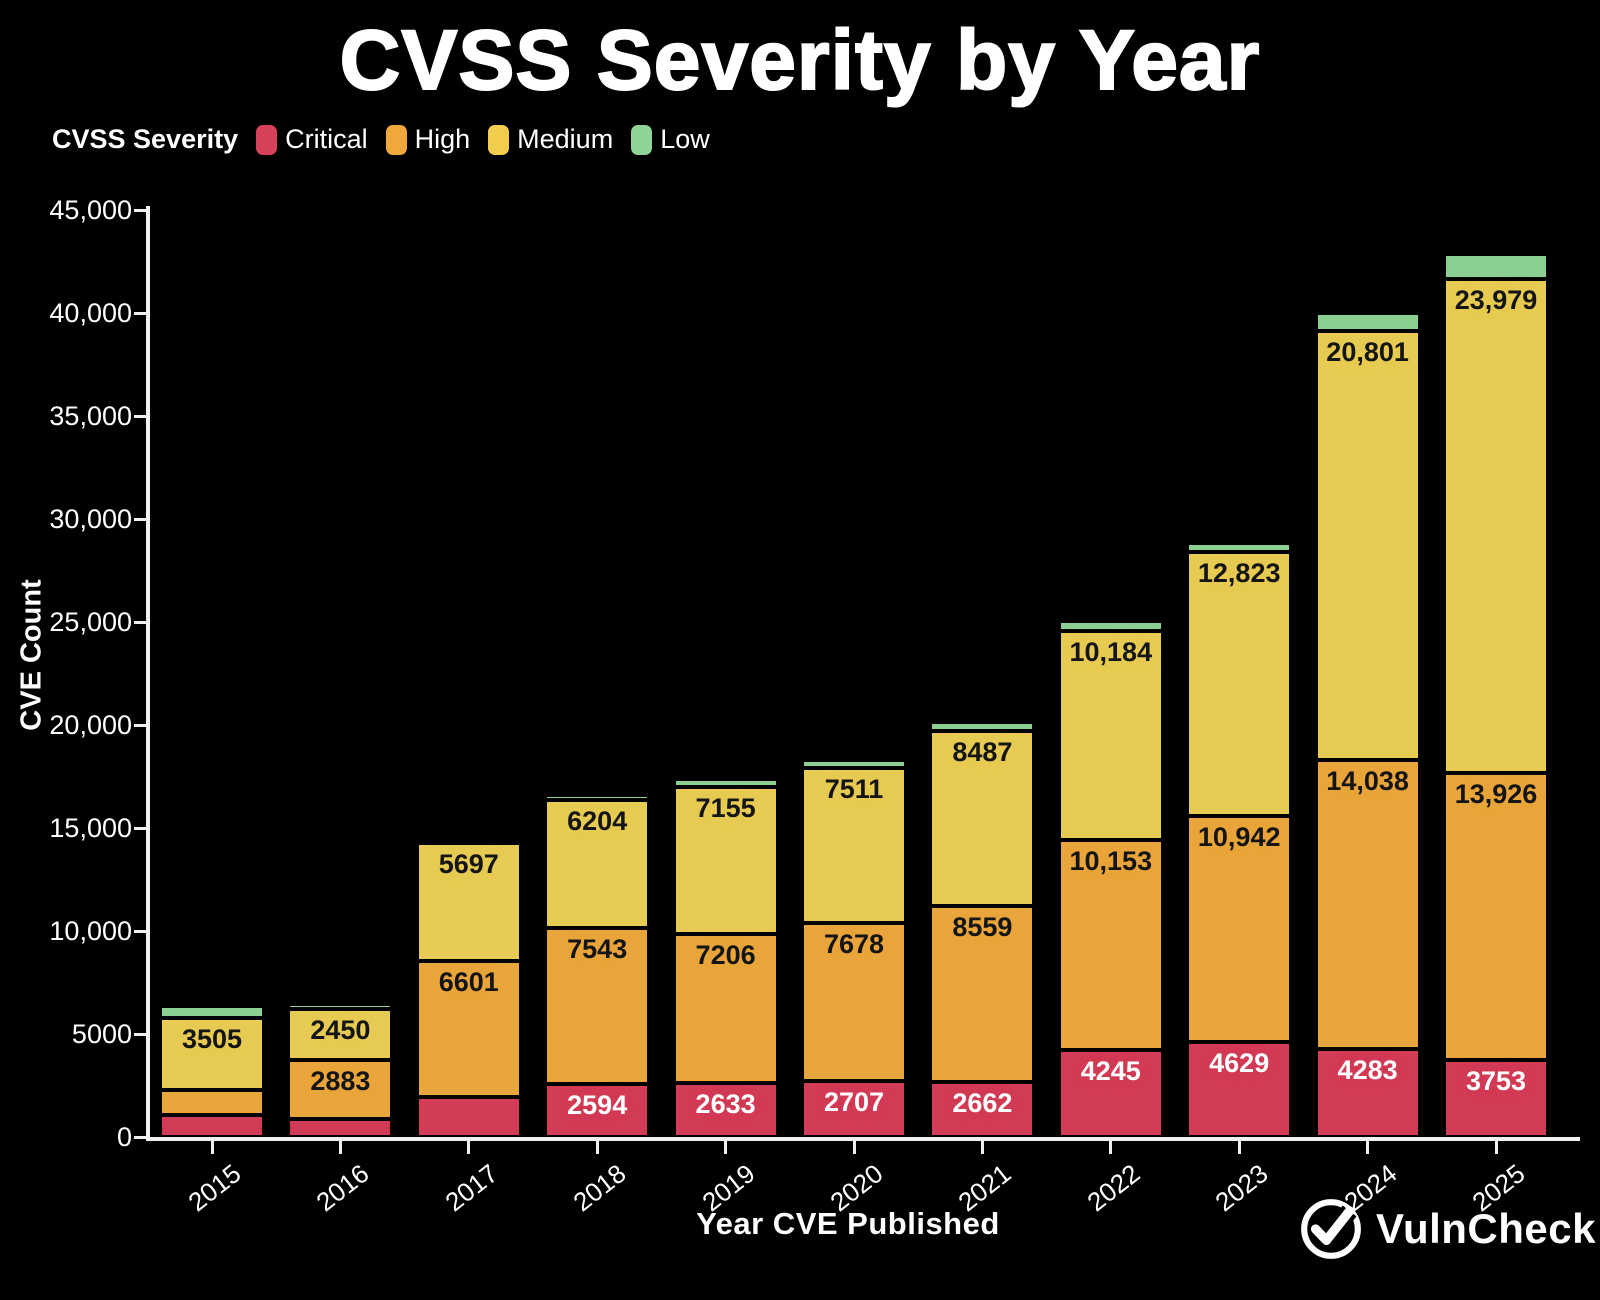 The width and height of the screenshot is (1600, 1300). What do you see at coordinates (854, 846) in the screenshot?
I see `bar-2020-medium` at bounding box center [854, 846].